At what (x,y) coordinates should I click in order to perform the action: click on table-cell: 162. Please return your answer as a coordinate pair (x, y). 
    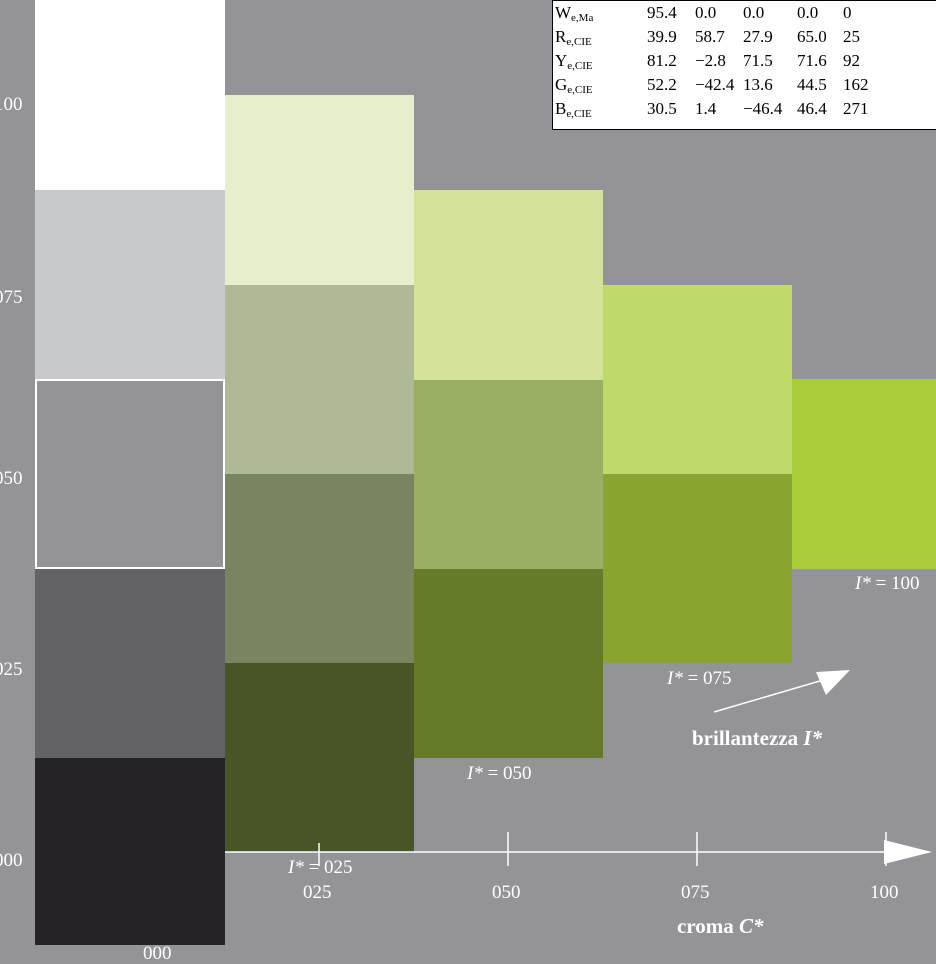
    Looking at the image, I should click on (856, 84).